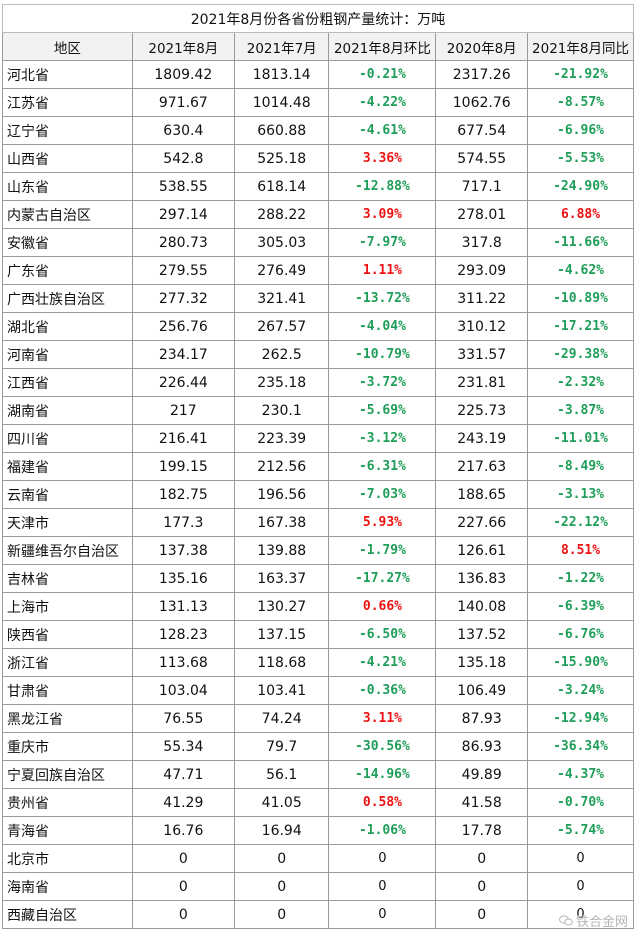 The image size is (634, 931). I want to click on cell-yoy: -5.53%, so click(580, 158).